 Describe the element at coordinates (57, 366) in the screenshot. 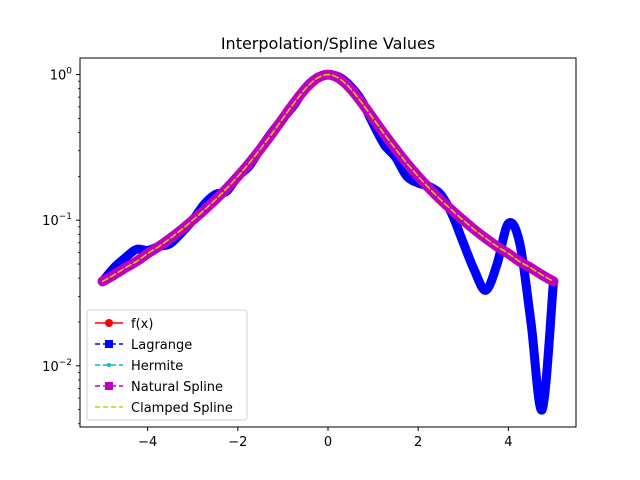

I see `y-tick-label: 10⁻²` at that location.